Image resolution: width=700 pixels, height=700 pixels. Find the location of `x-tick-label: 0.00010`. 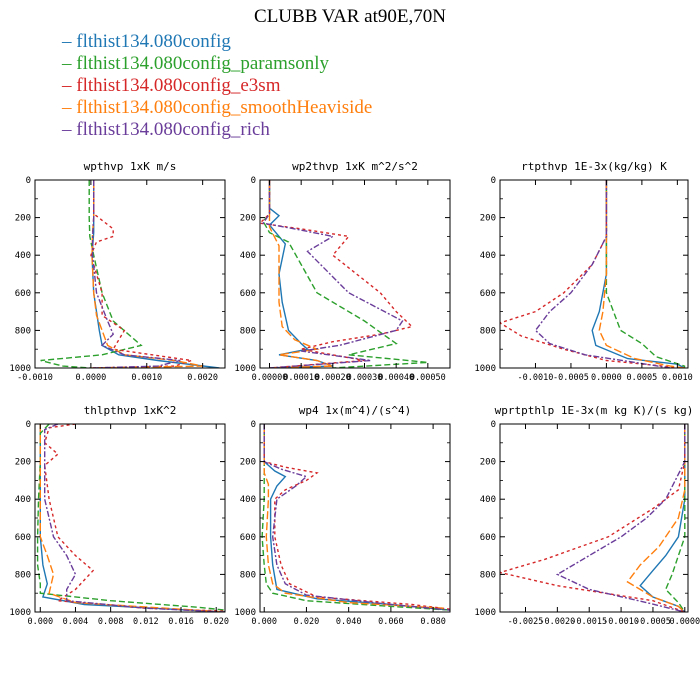

x-tick-label: 0.00010 is located at coordinates (301, 378).